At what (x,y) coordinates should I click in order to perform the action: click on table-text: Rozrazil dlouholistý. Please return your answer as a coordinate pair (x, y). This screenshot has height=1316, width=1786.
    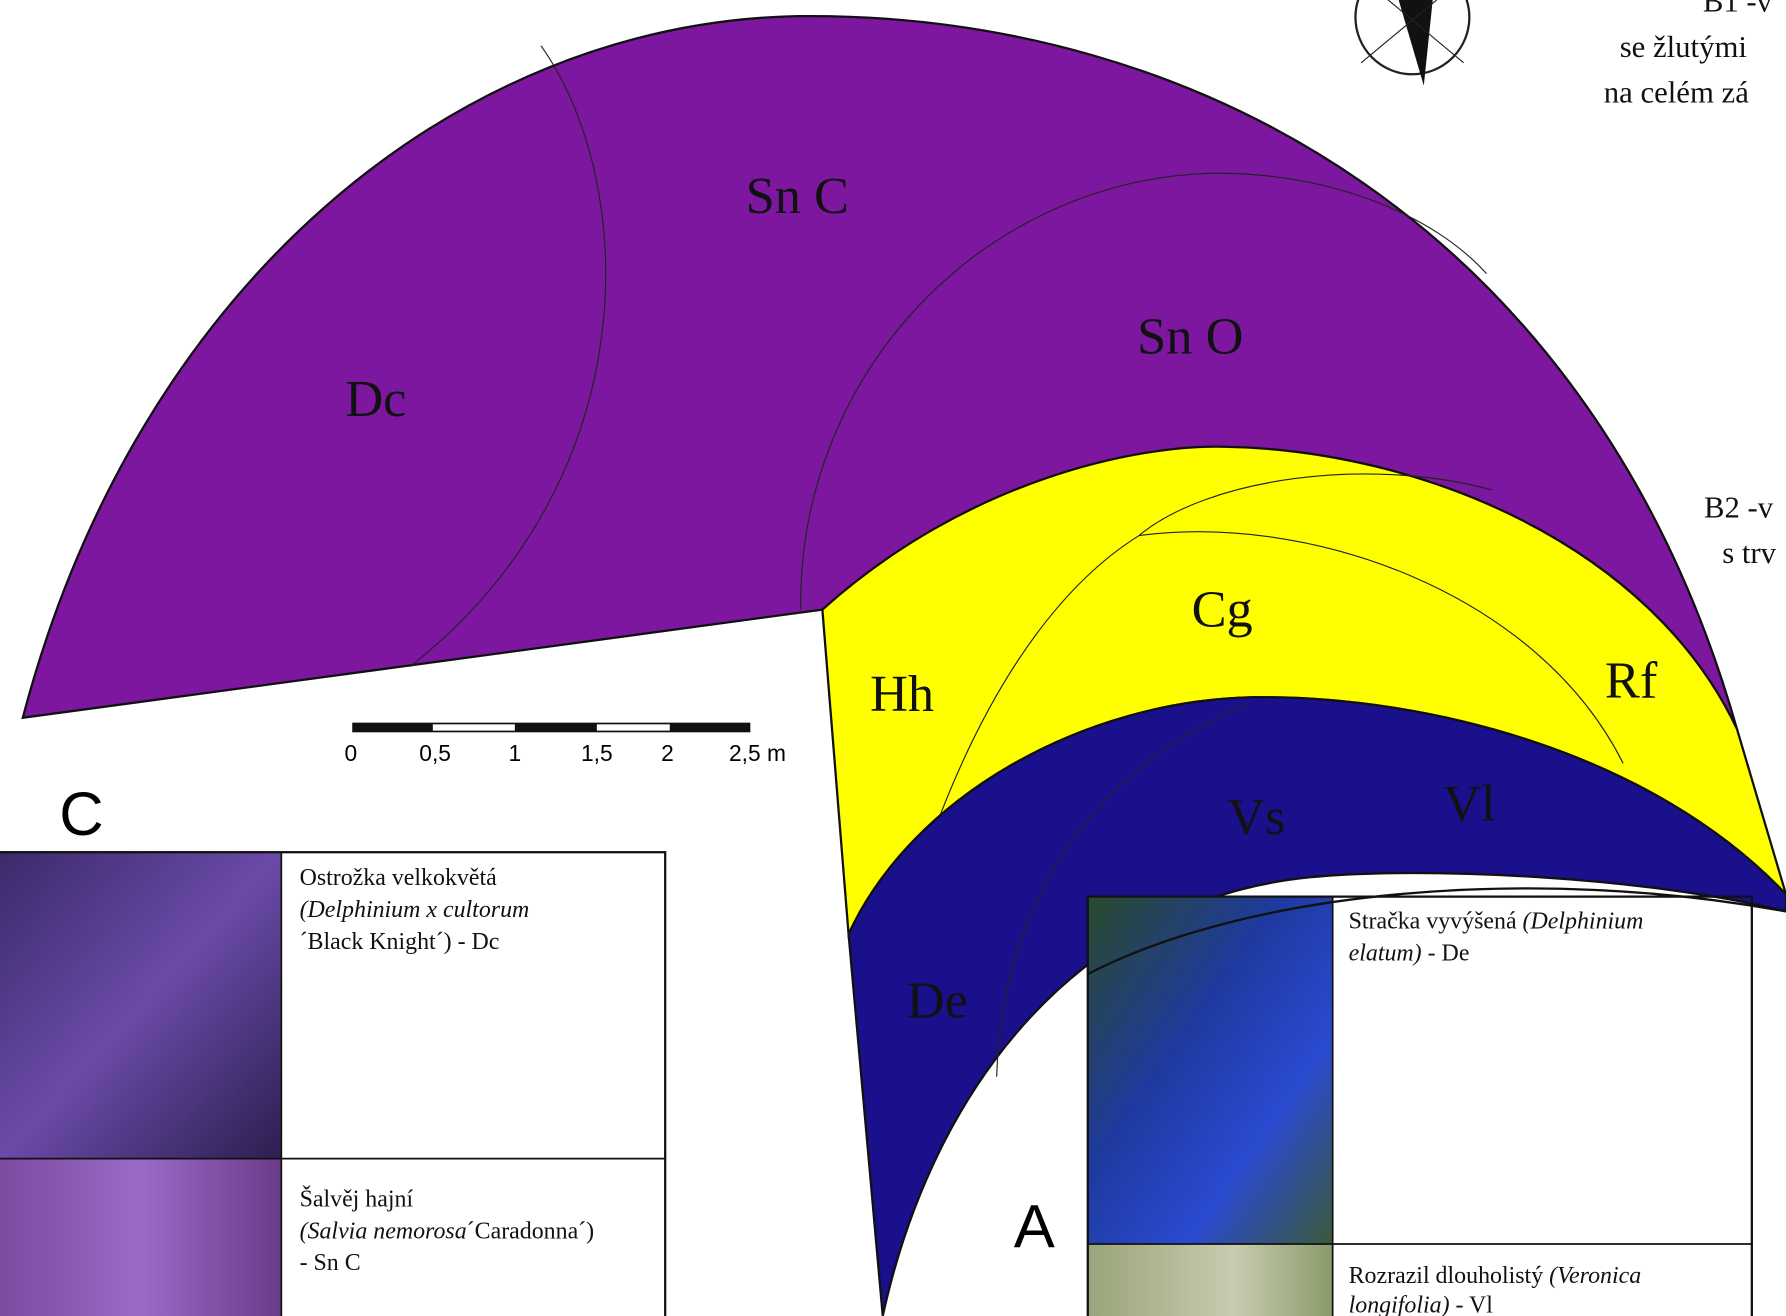
    Looking at the image, I should click on (1449, 1276).